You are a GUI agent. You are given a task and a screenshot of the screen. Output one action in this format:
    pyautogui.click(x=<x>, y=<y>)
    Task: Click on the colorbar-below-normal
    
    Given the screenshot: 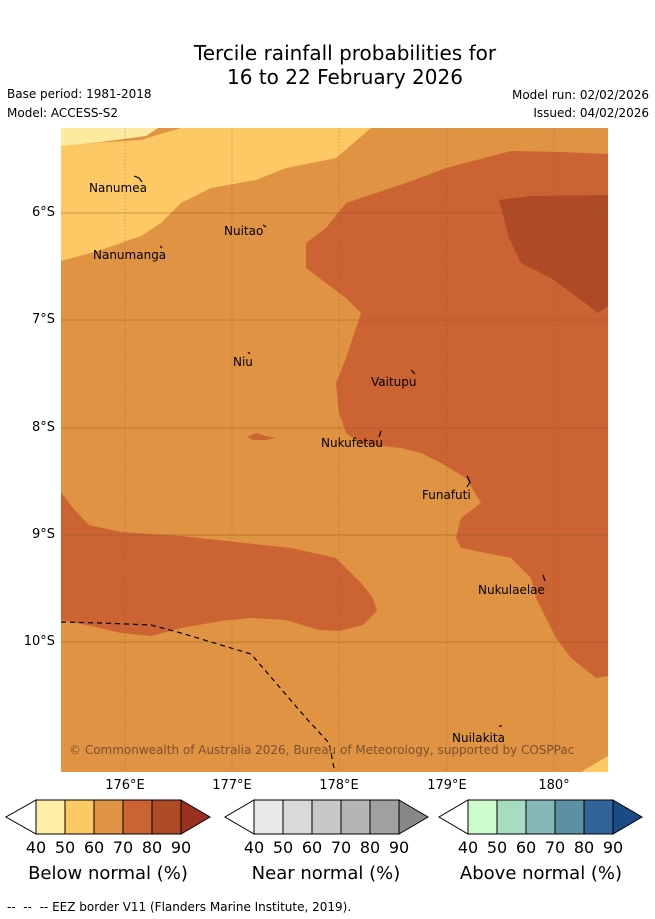 What is the action you would take?
    pyautogui.click(x=107, y=817)
    